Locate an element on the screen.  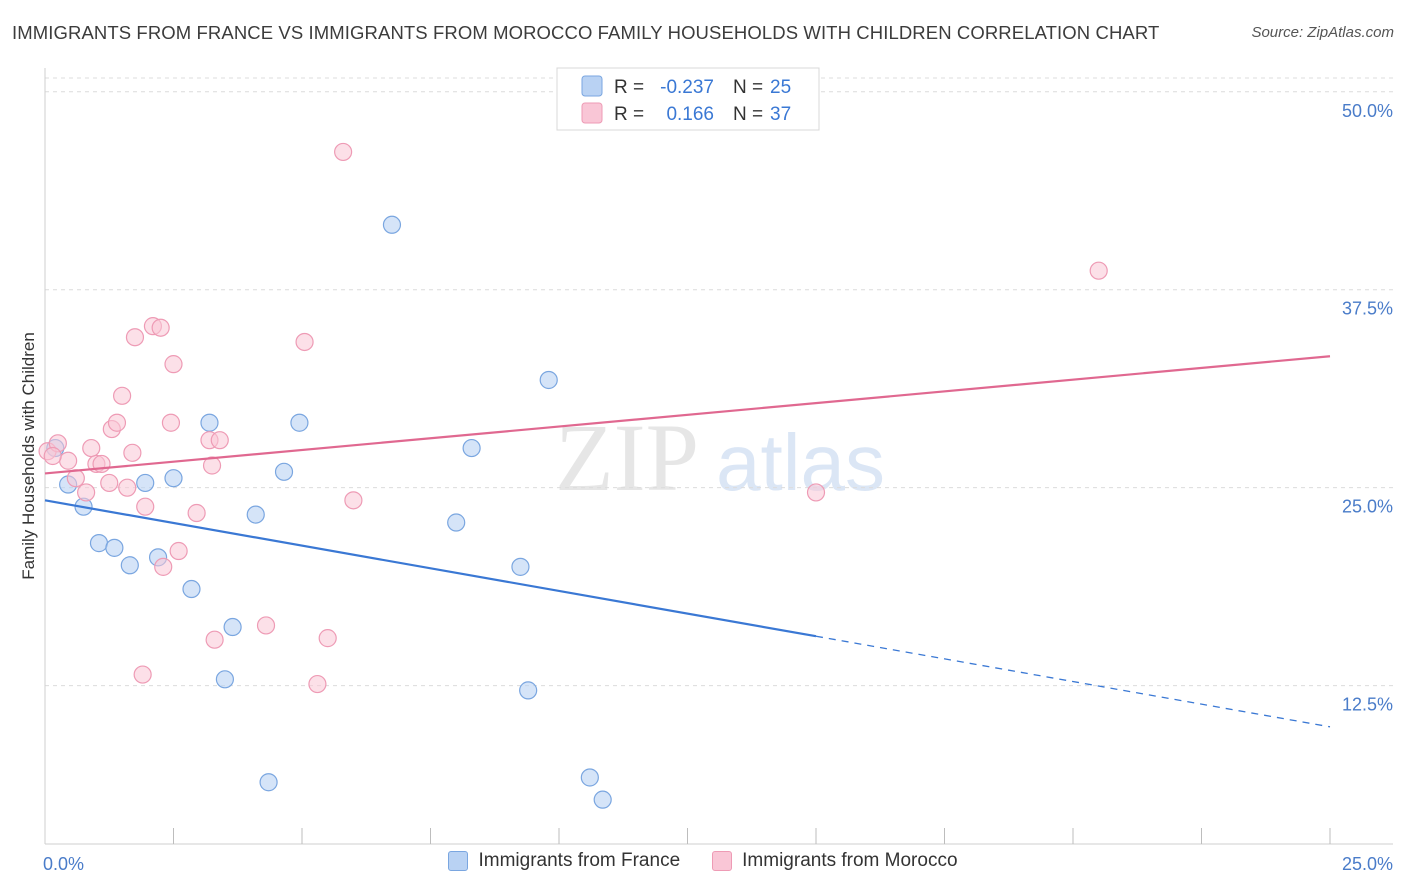
morocco-n-label: N = is located at coordinates (748, 114).